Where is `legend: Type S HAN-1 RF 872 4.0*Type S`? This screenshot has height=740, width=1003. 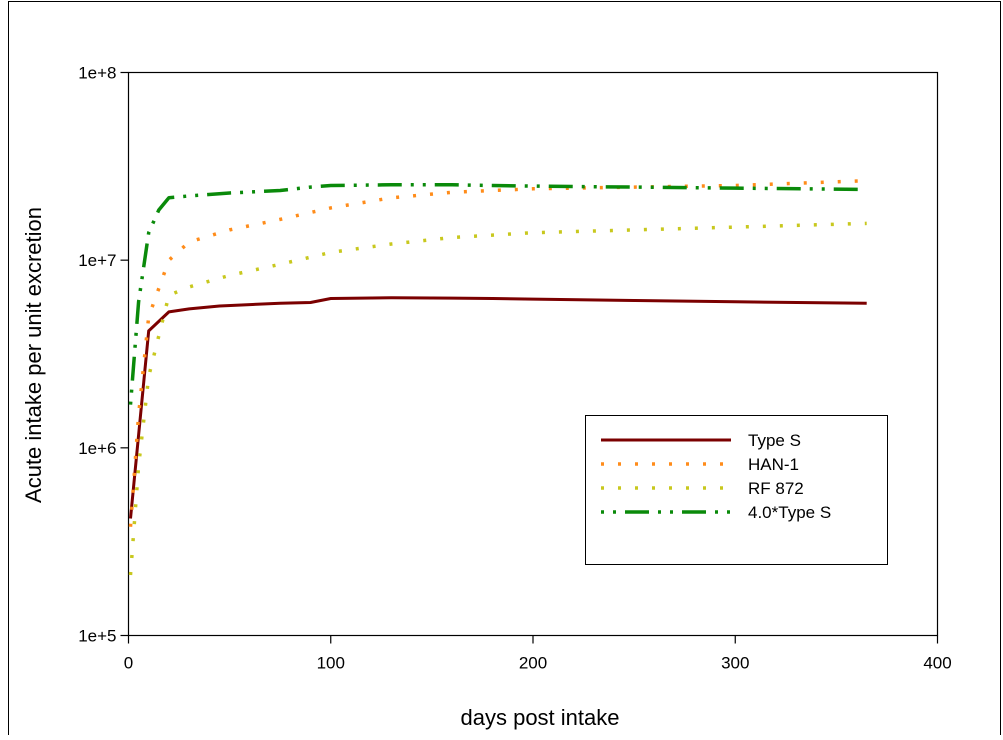 legend: Type S HAN-1 RF 872 4.0*Type S is located at coordinates (736, 490).